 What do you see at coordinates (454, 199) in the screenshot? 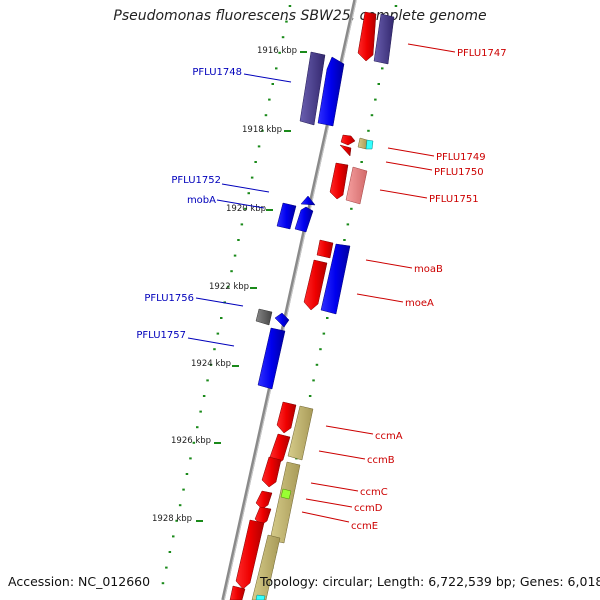
I see `label-PFLU1751: PFLU1751` at bounding box center [454, 199].